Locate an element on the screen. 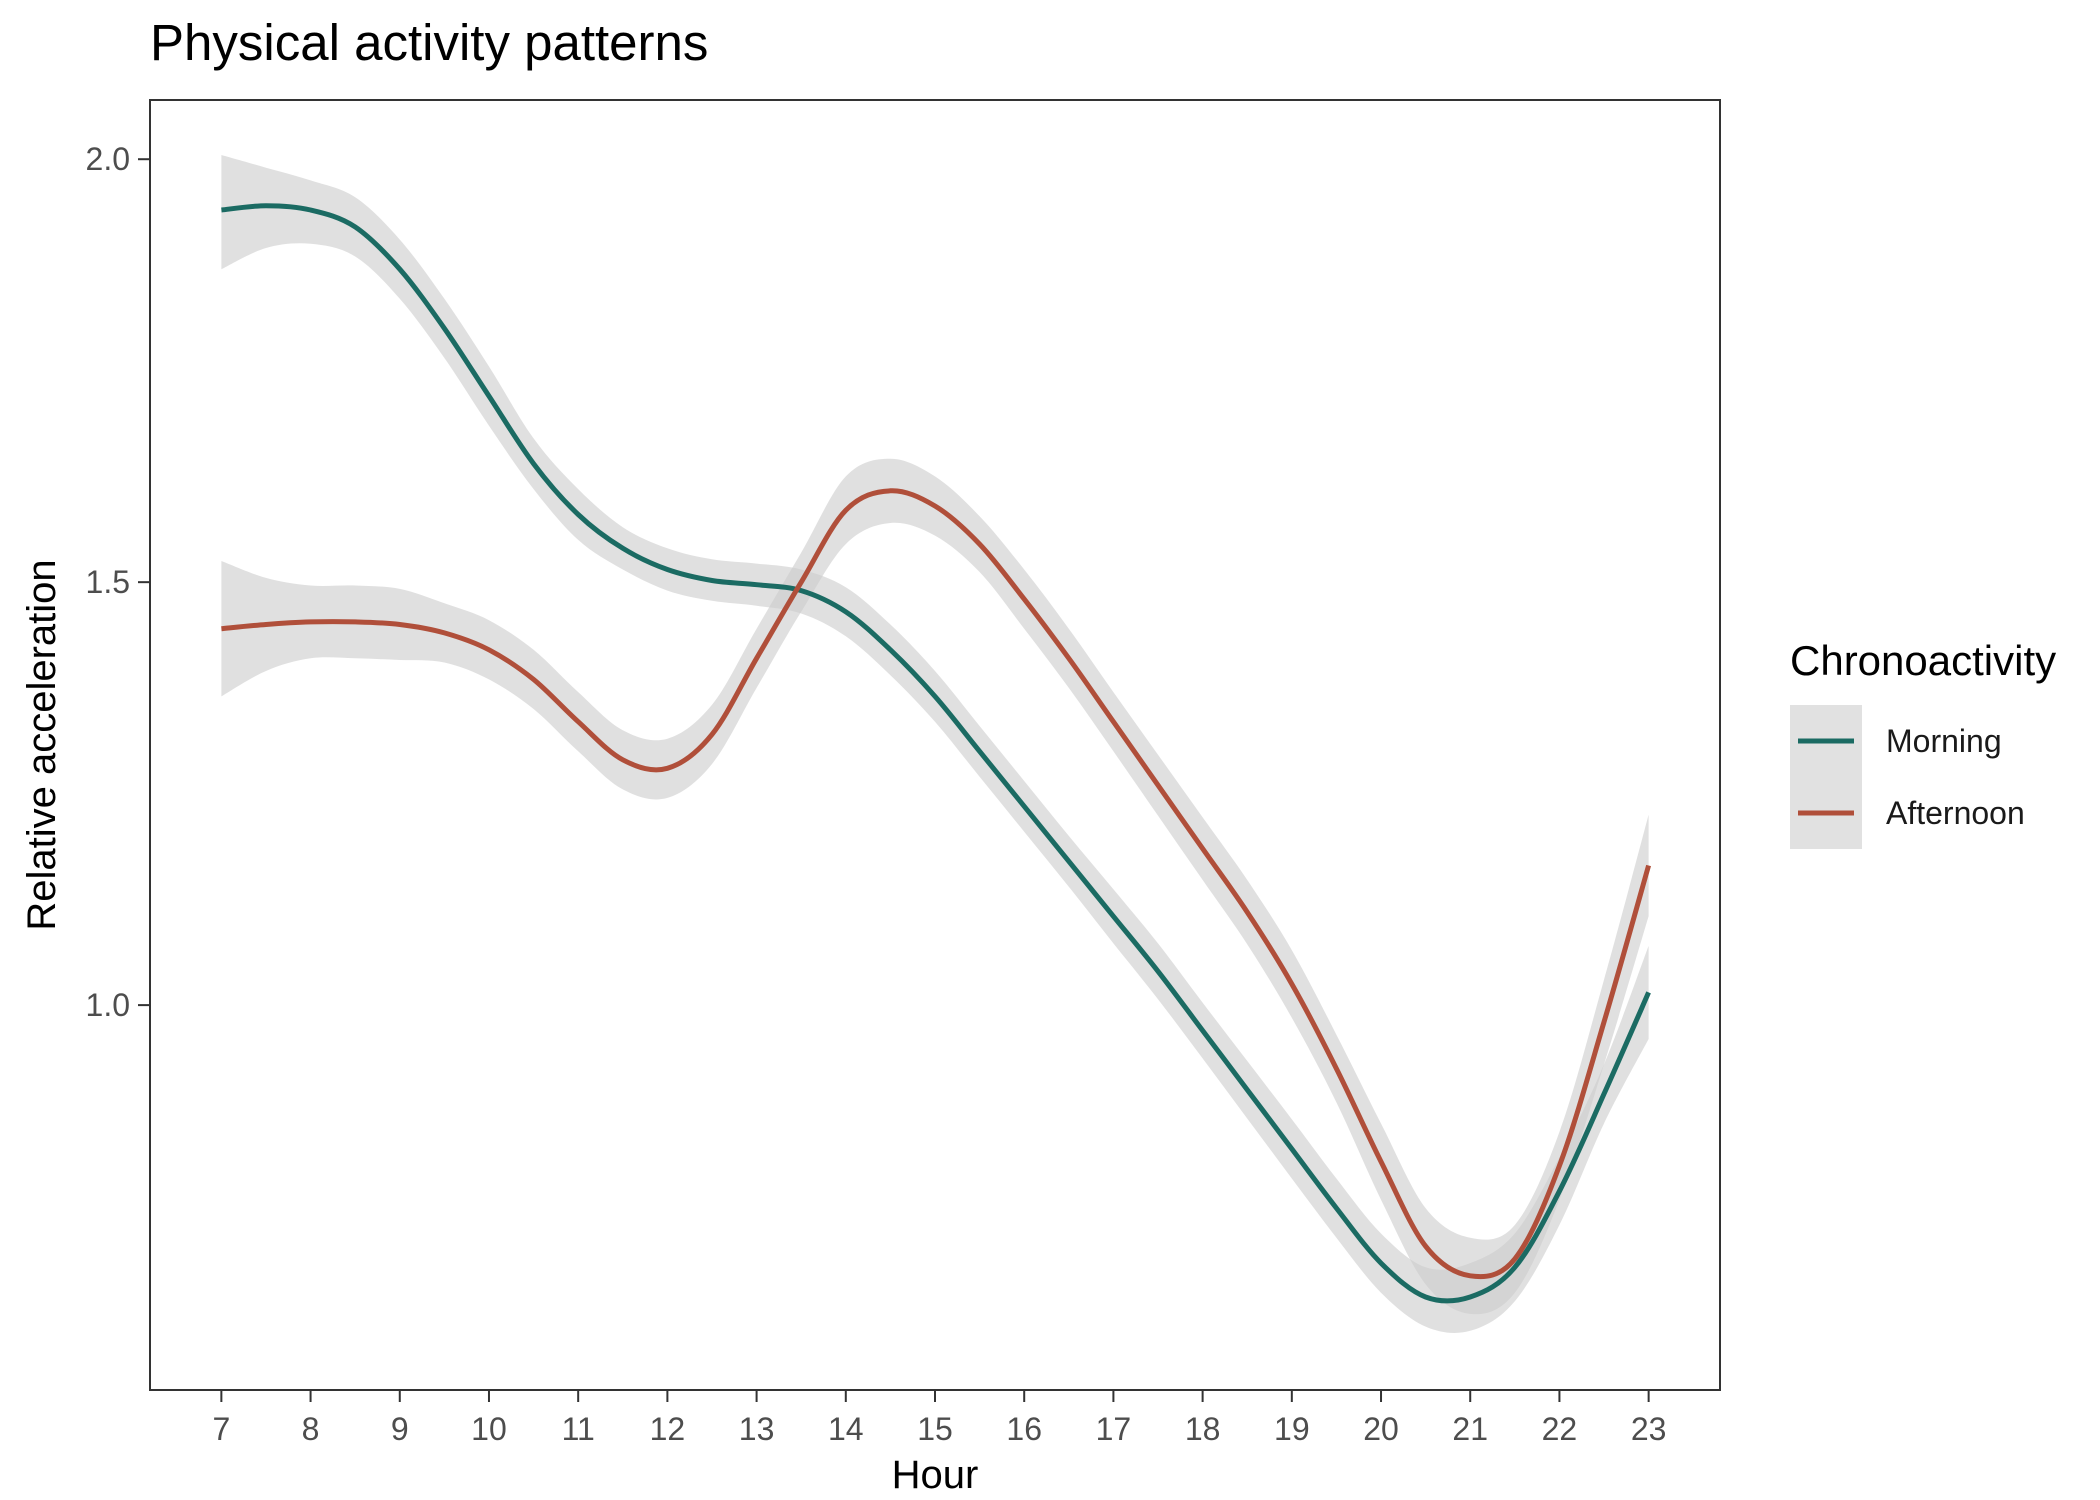 The image size is (2100, 1500). x-tick-label: 19 is located at coordinates (1292, 1429).